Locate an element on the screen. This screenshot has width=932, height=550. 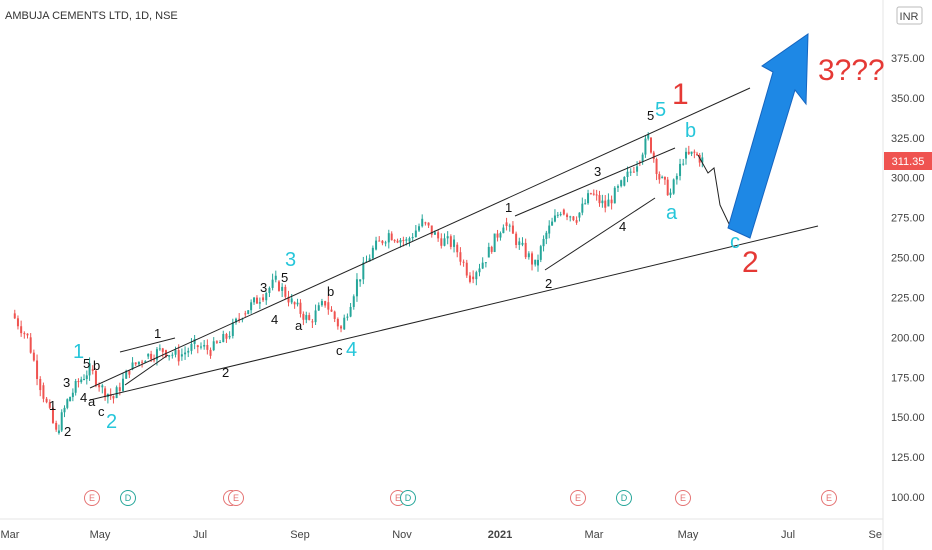
small-ab: a is located at coordinates (299, 325).